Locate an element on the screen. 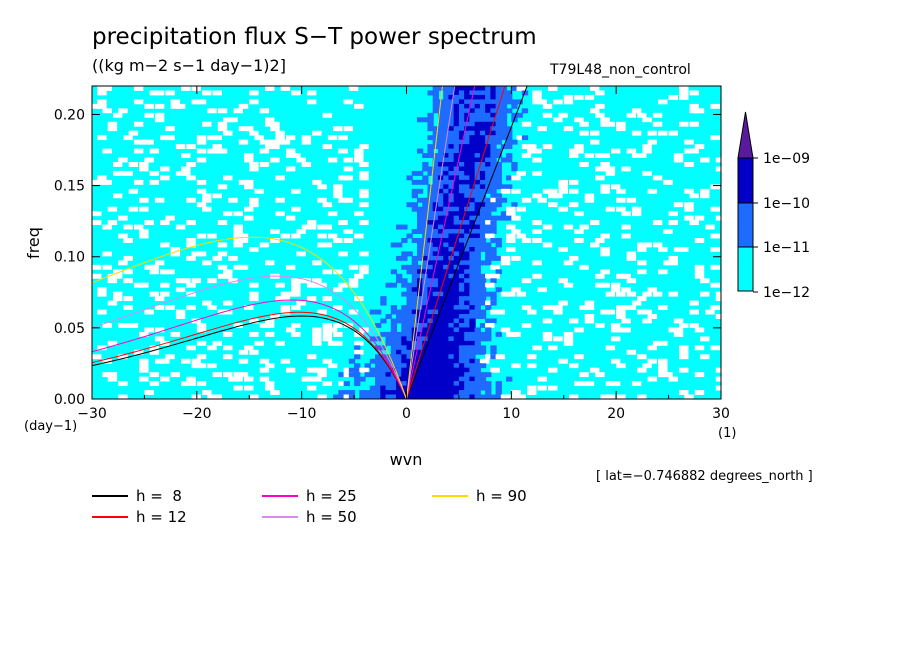 This screenshot has height=654, width=904. legend-item-h50: h = 50 is located at coordinates (309, 517).